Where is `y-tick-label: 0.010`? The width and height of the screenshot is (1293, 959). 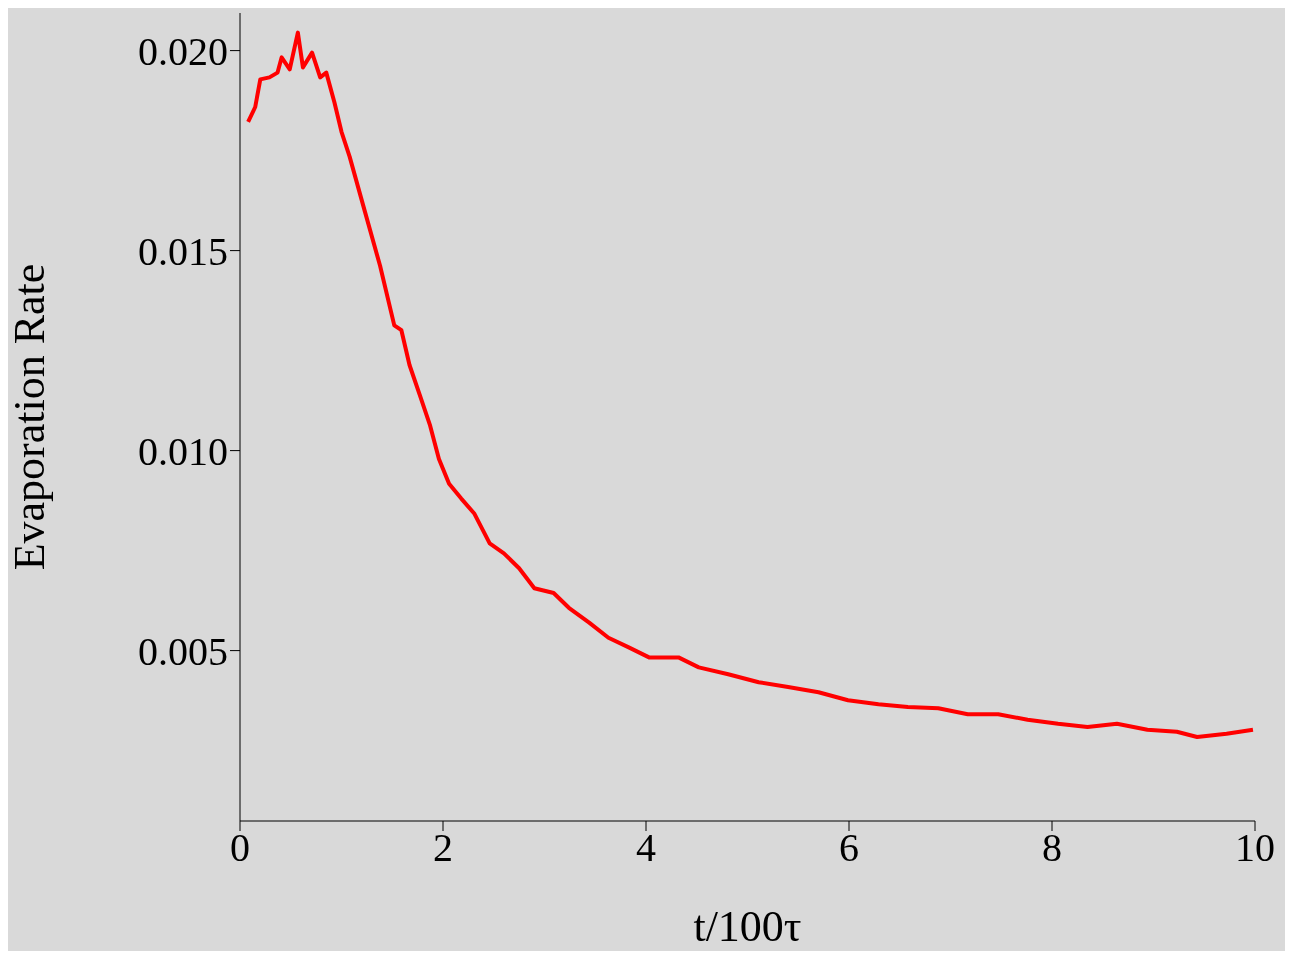 y-tick-label: 0.010 is located at coordinates (183, 451).